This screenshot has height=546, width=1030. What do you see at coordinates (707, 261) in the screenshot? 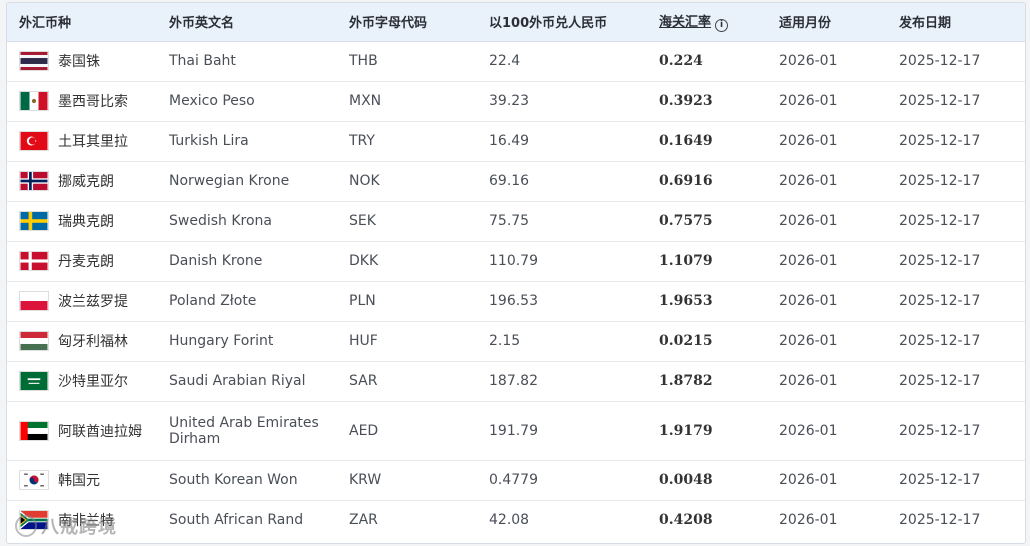
I see `cell-customs-rate: 1.1079` at bounding box center [707, 261].